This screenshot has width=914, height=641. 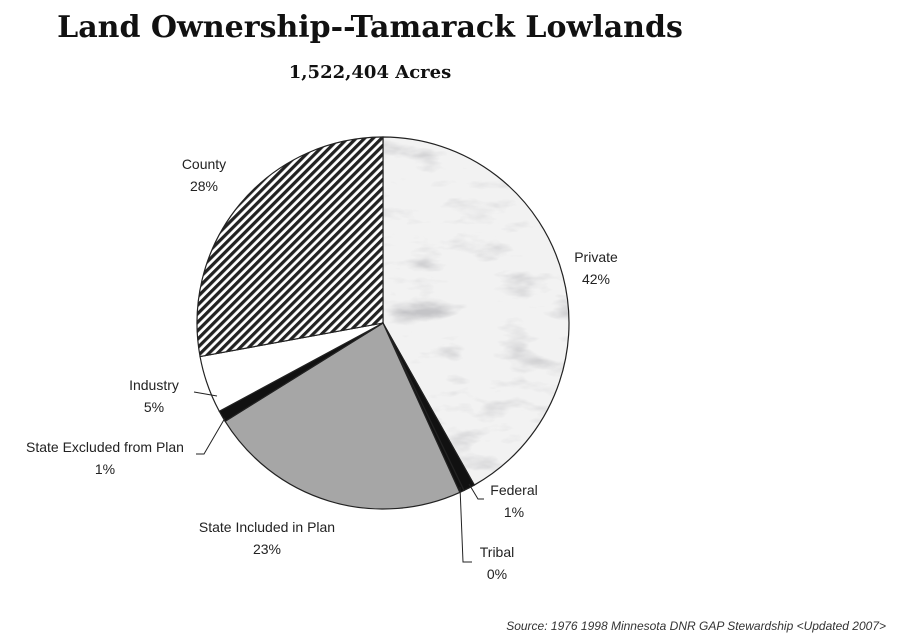 I want to click on slice-percent: 28%, so click(x=204, y=186).